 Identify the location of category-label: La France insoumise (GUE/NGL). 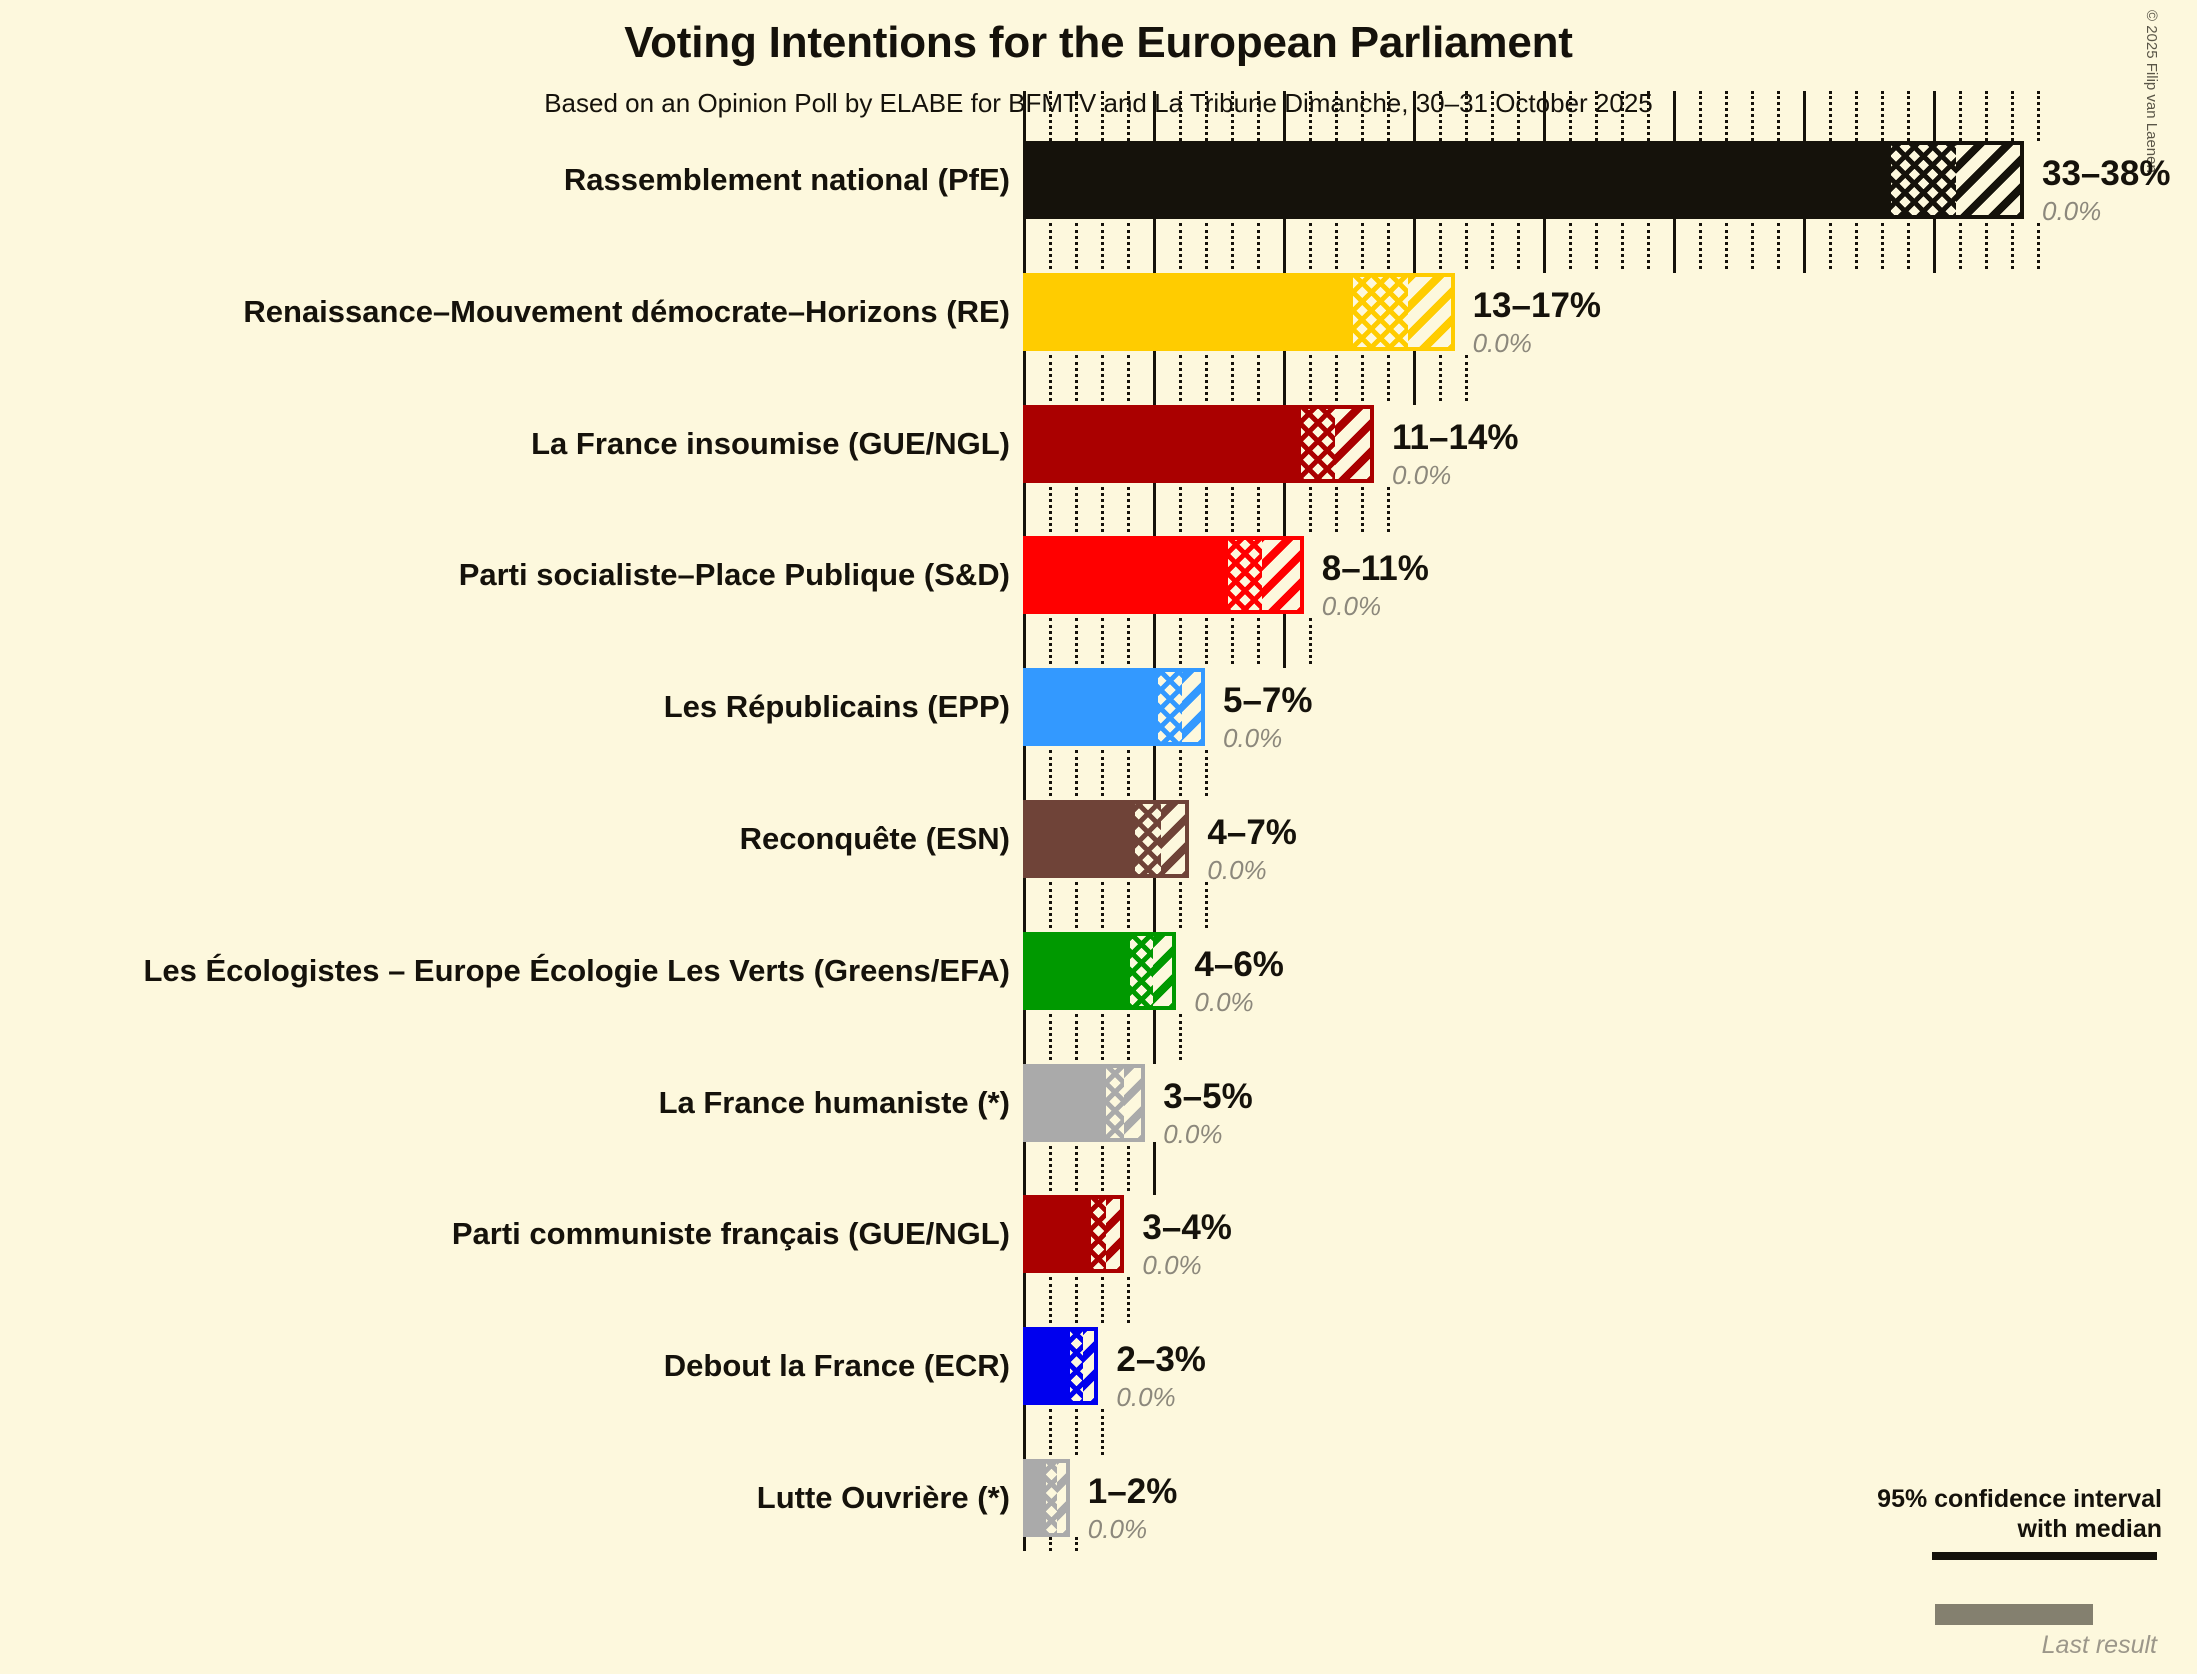
(770, 443).